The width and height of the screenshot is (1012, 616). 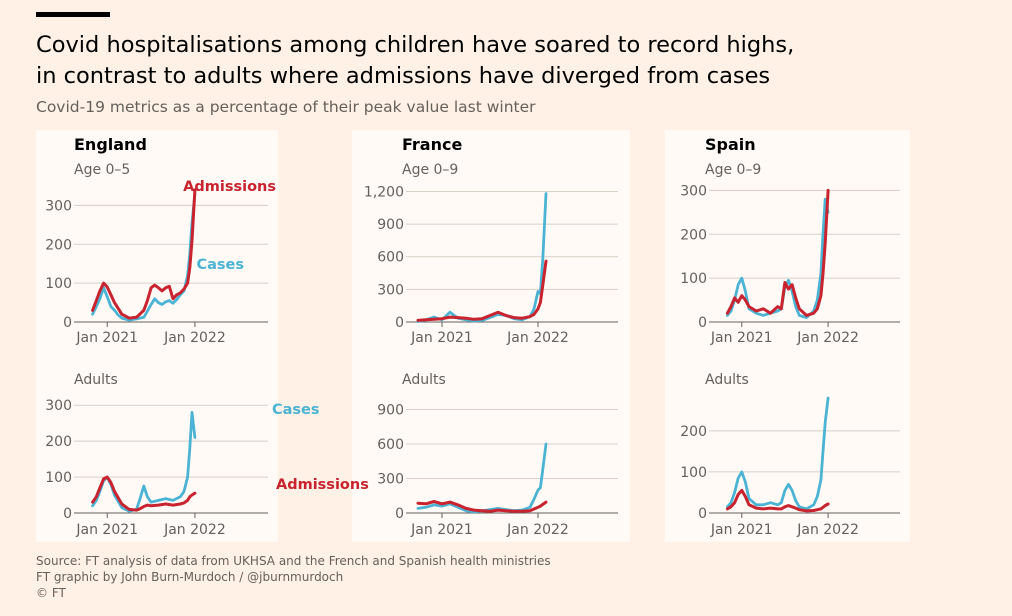 What do you see at coordinates (778, 453) in the screenshot?
I see `series-line-spain-adults-cases` at bounding box center [778, 453].